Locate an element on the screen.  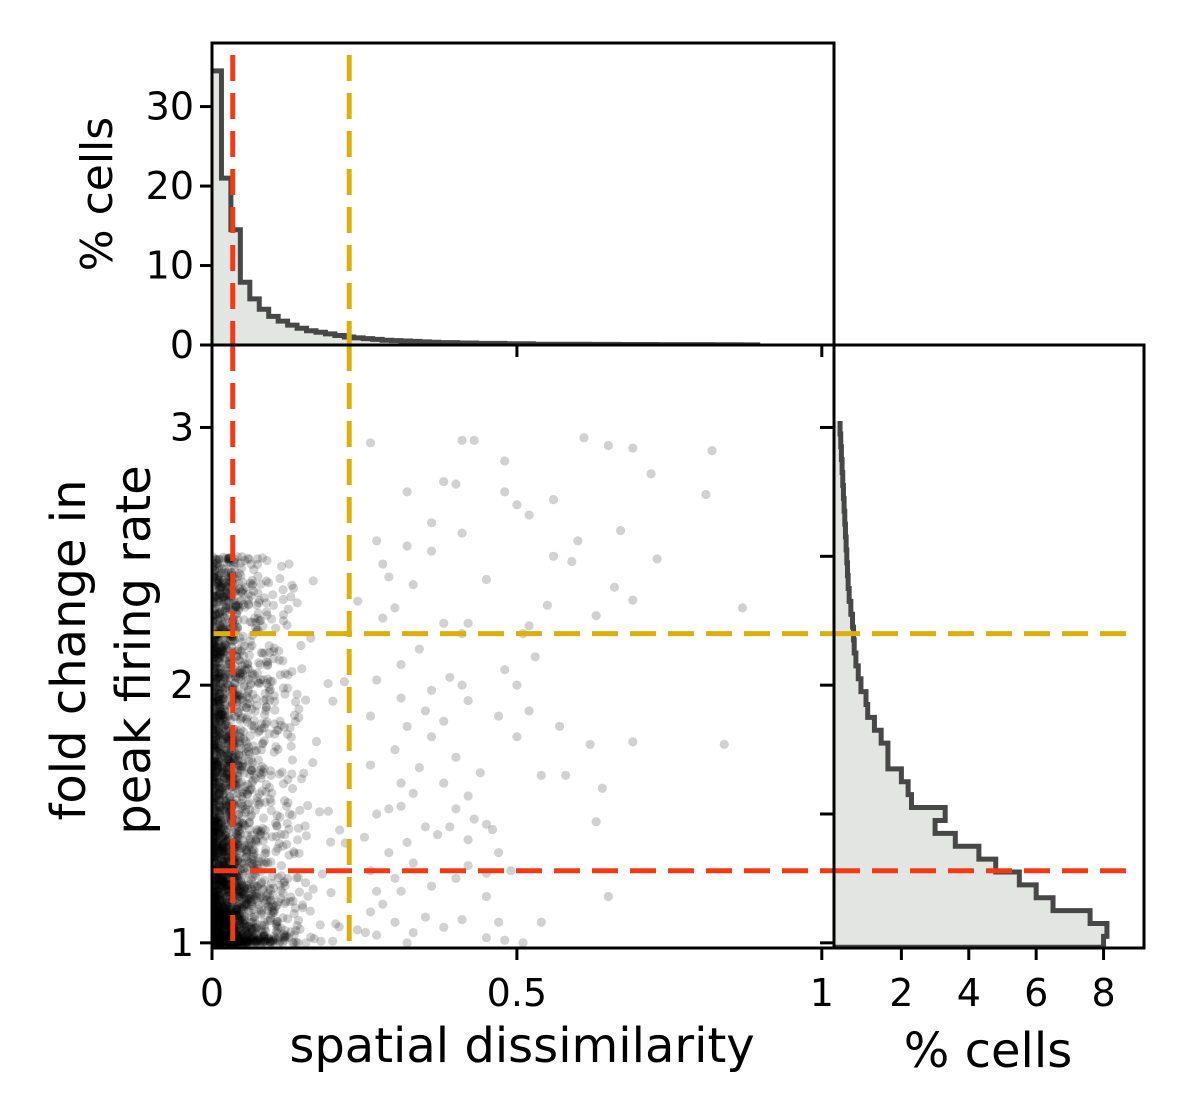
top-histogram-bars is located at coordinates (486, 206).